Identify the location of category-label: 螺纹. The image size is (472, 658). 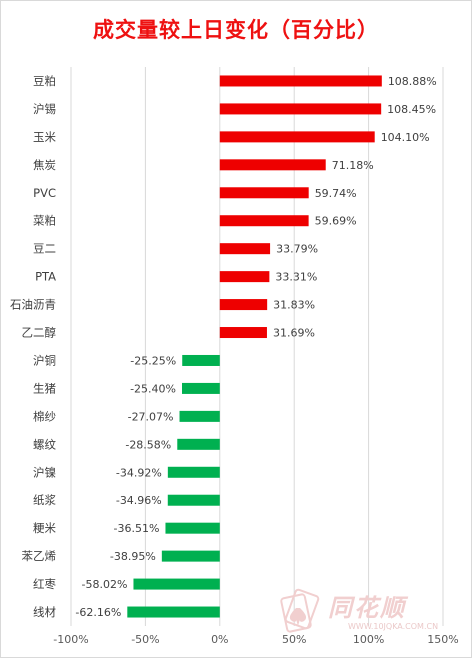
(44, 444).